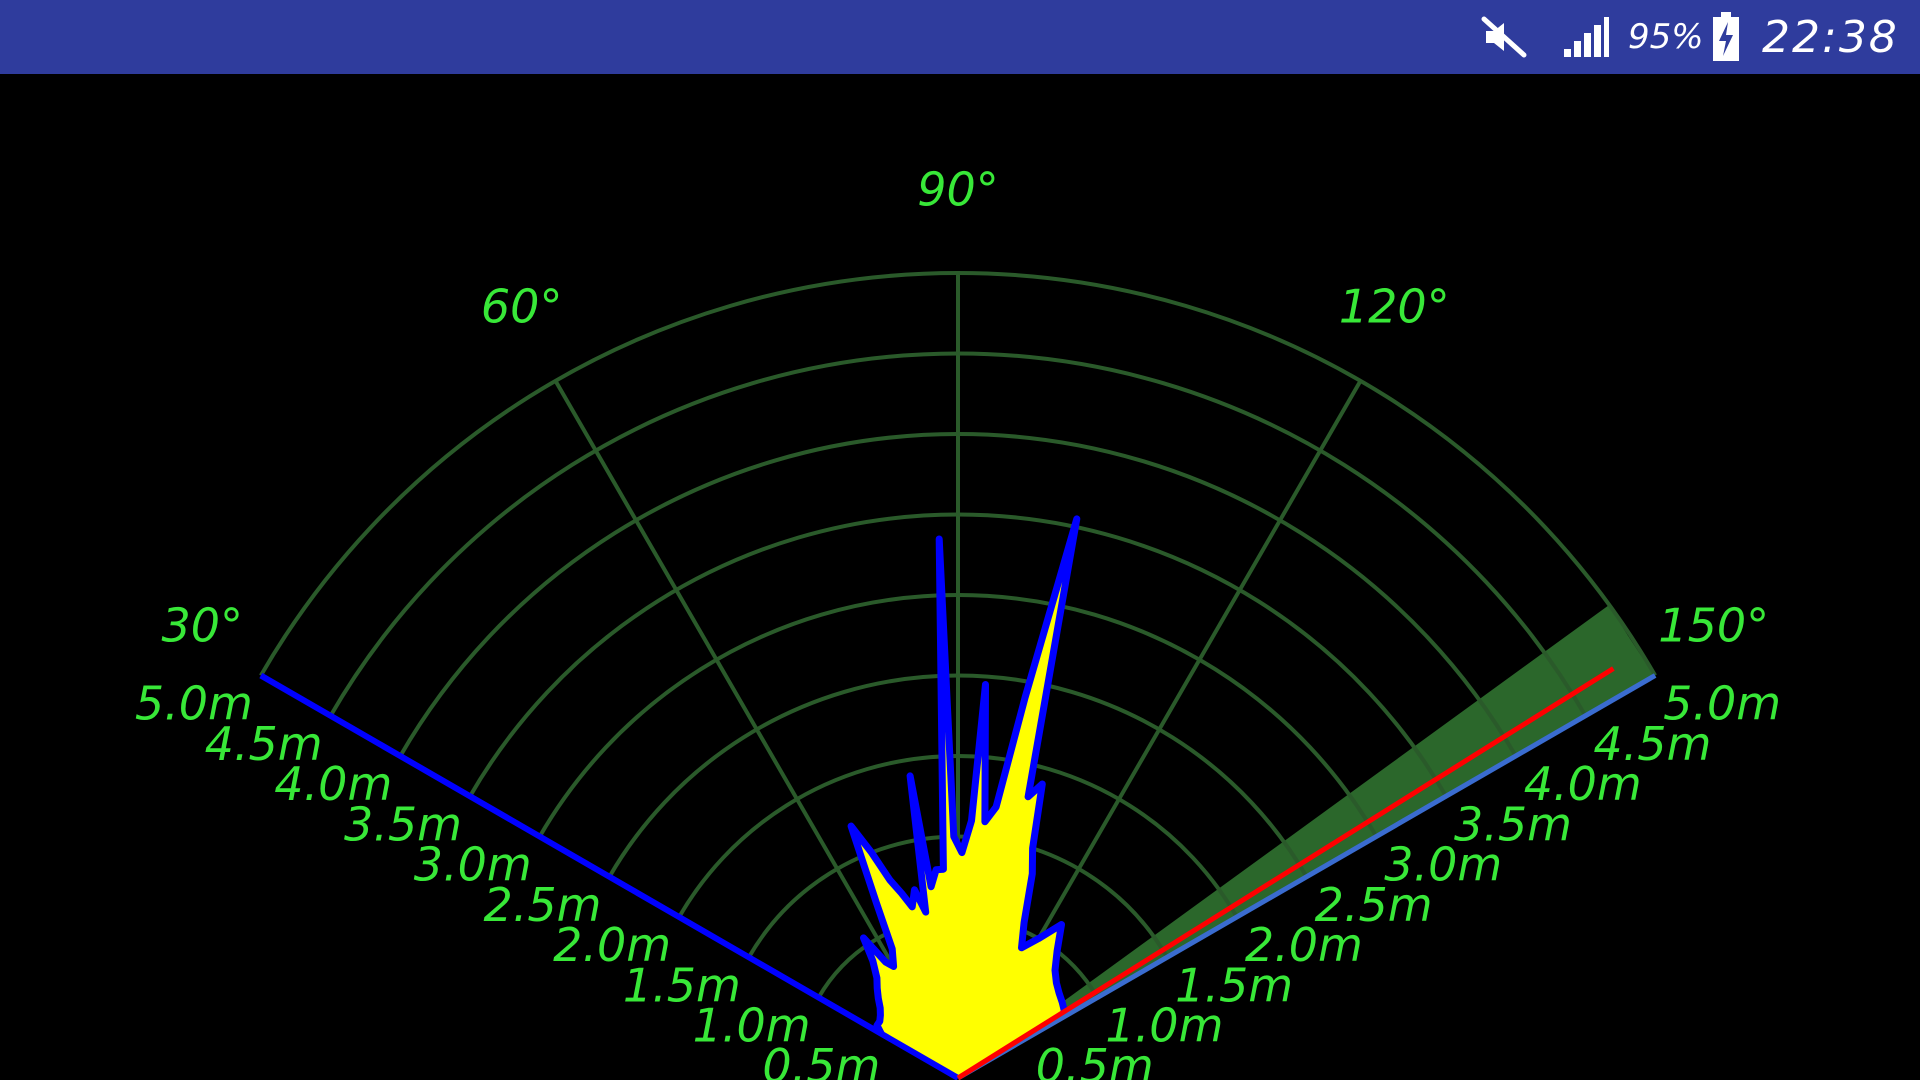 This screenshot has height=1080, width=1920. What do you see at coordinates (1164, 1026) in the screenshot?
I see `distance-label-right-1: 1.0m` at bounding box center [1164, 1026].